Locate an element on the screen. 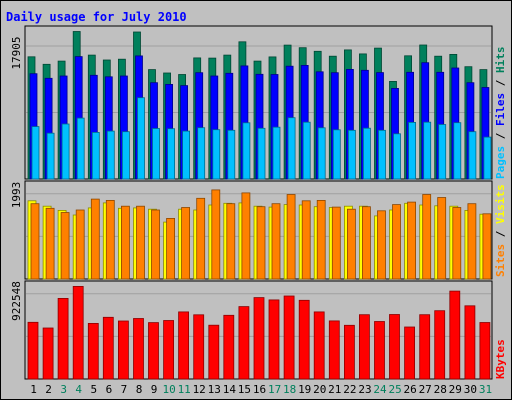  day-label: 21 is located at coordinates (334, 389).